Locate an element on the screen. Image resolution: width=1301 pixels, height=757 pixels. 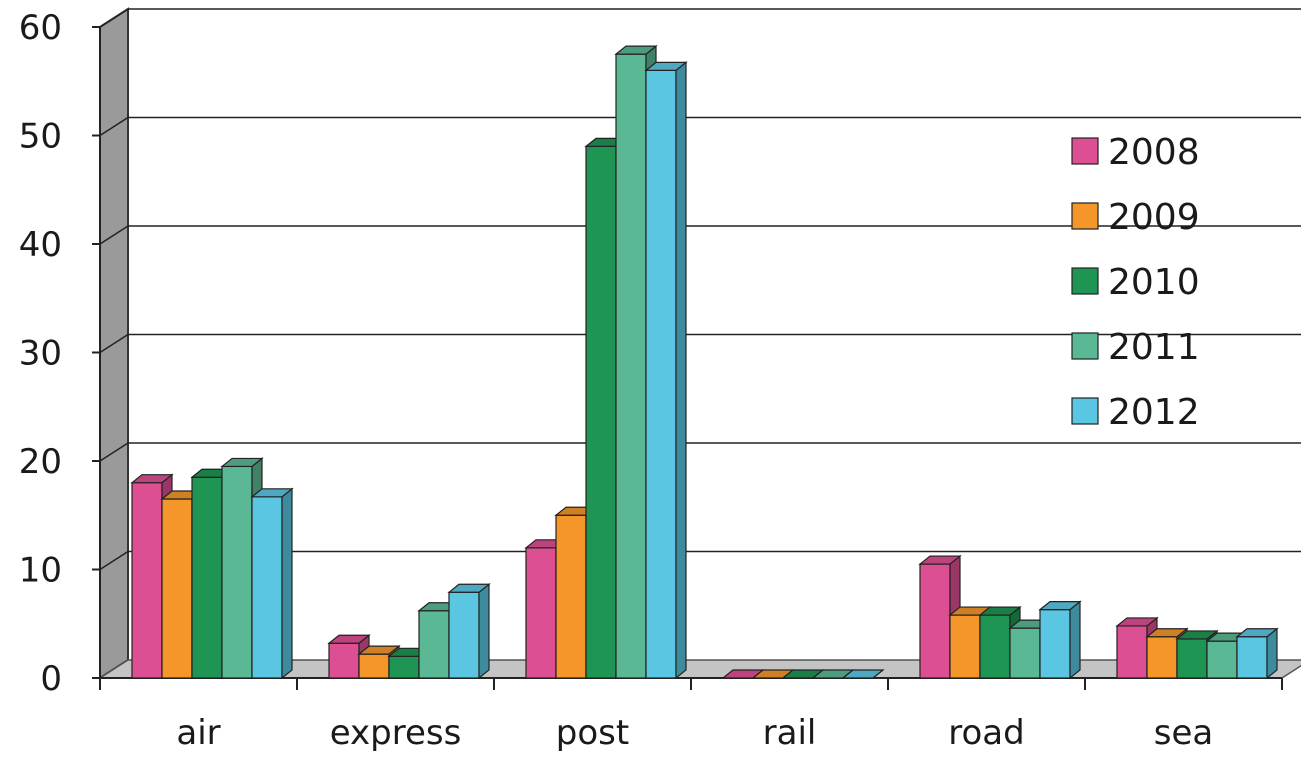
y-tick-label: 20 is located at coordinates (40, 462).